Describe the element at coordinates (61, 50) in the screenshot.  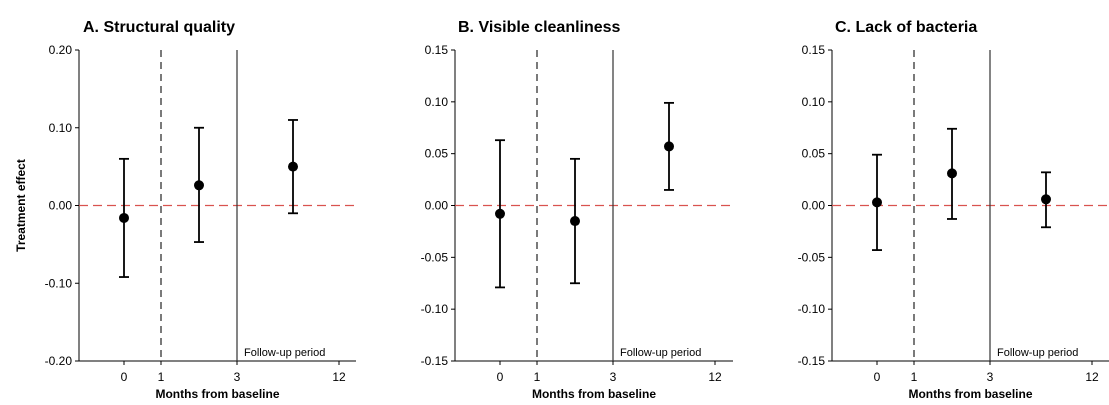
I see `y-tick-label: 0.20` at that location.